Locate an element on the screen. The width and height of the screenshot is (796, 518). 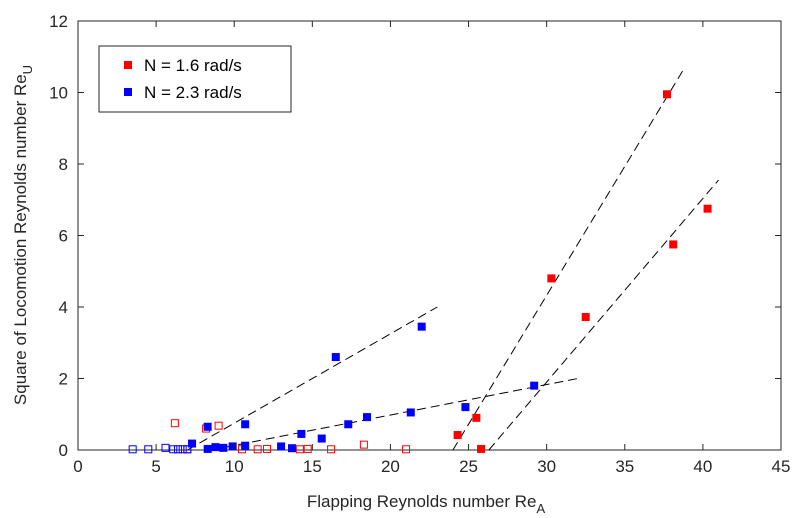
legend-label-series-2: N = 2.3 rad/s is located at coordinates (193, 92).